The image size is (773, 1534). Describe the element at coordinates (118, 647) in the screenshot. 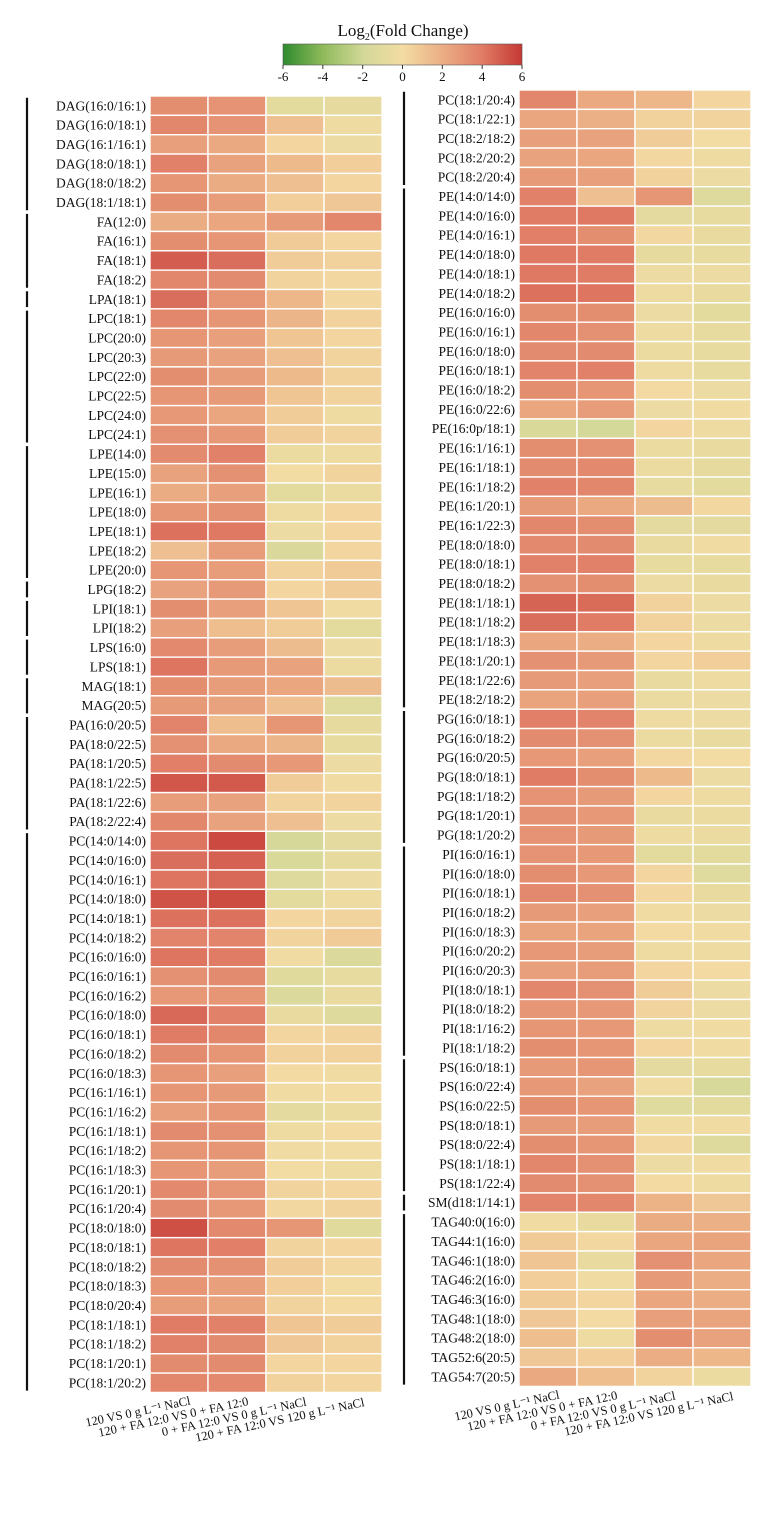

I see `row-label: LPS(16:0)` at that location.